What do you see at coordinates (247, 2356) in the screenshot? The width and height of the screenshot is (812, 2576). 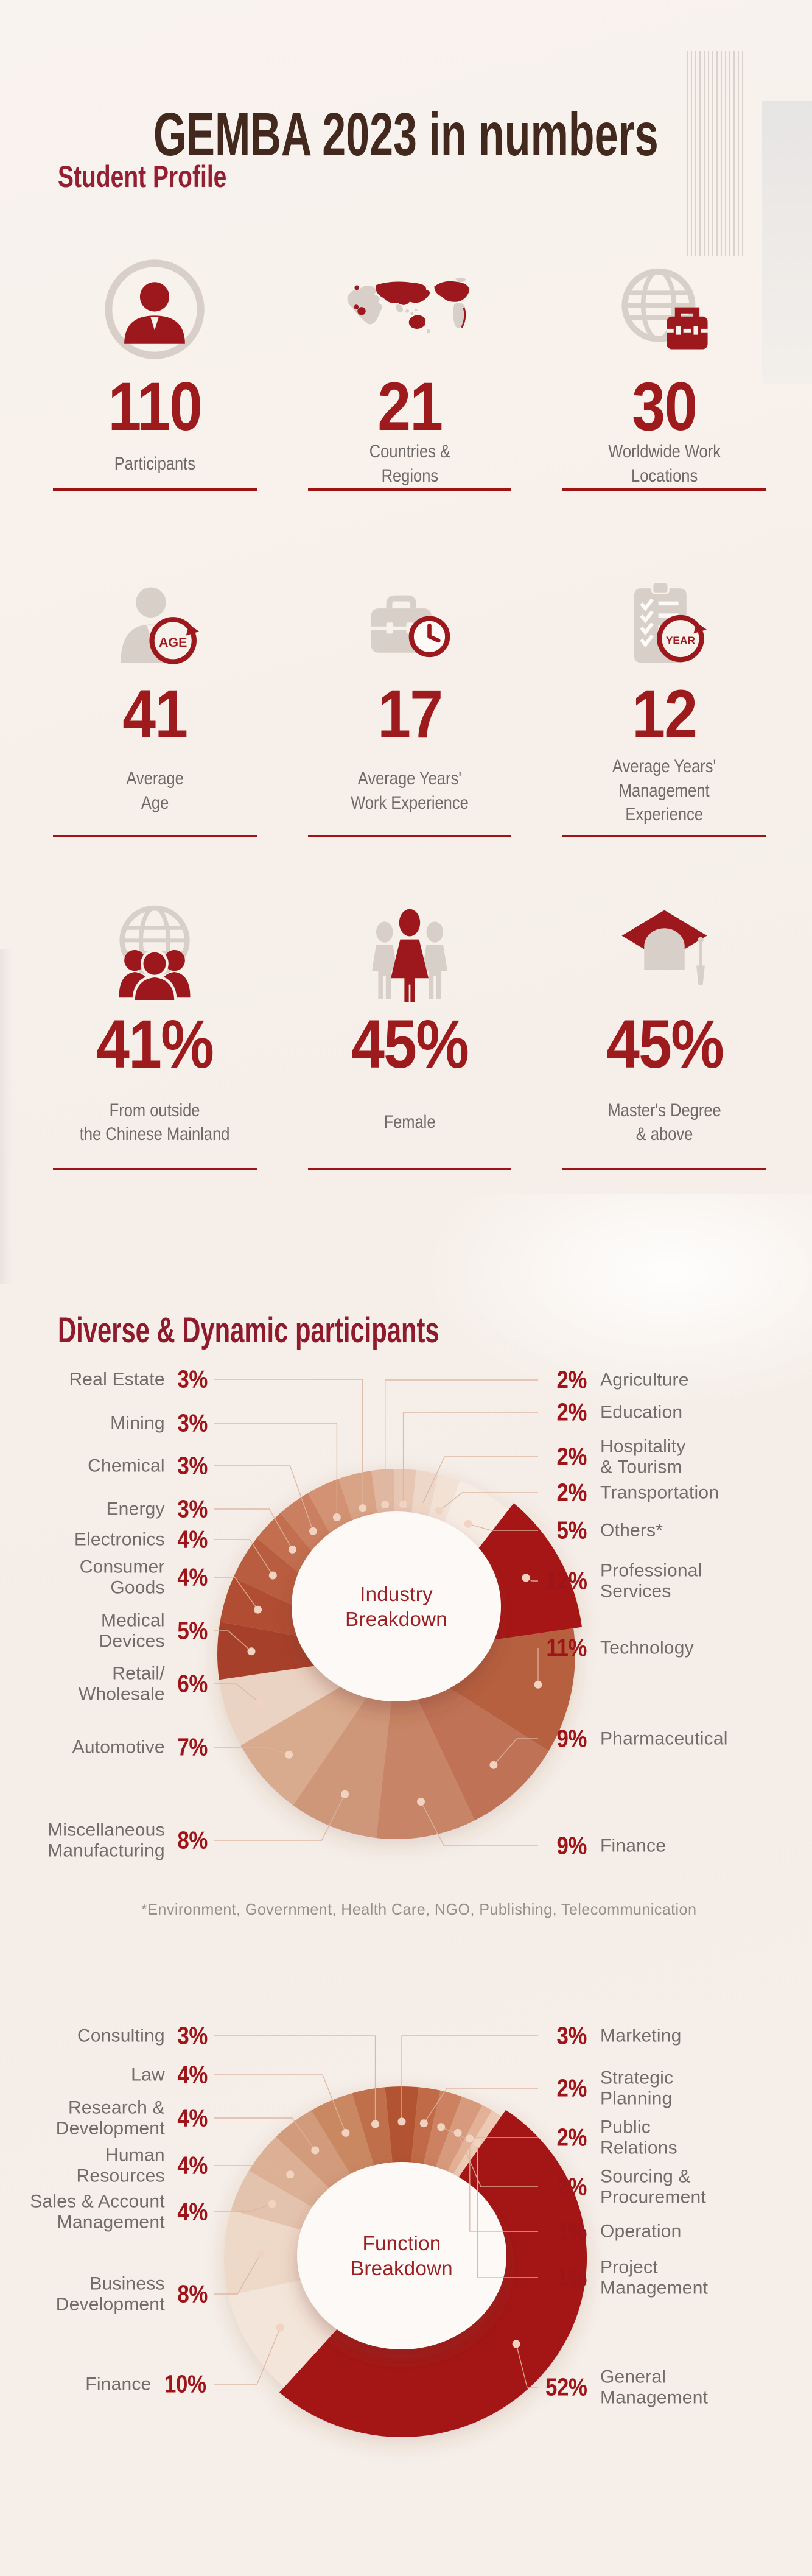 I see `leader-line-finance` at bounding box center [247, 2356].